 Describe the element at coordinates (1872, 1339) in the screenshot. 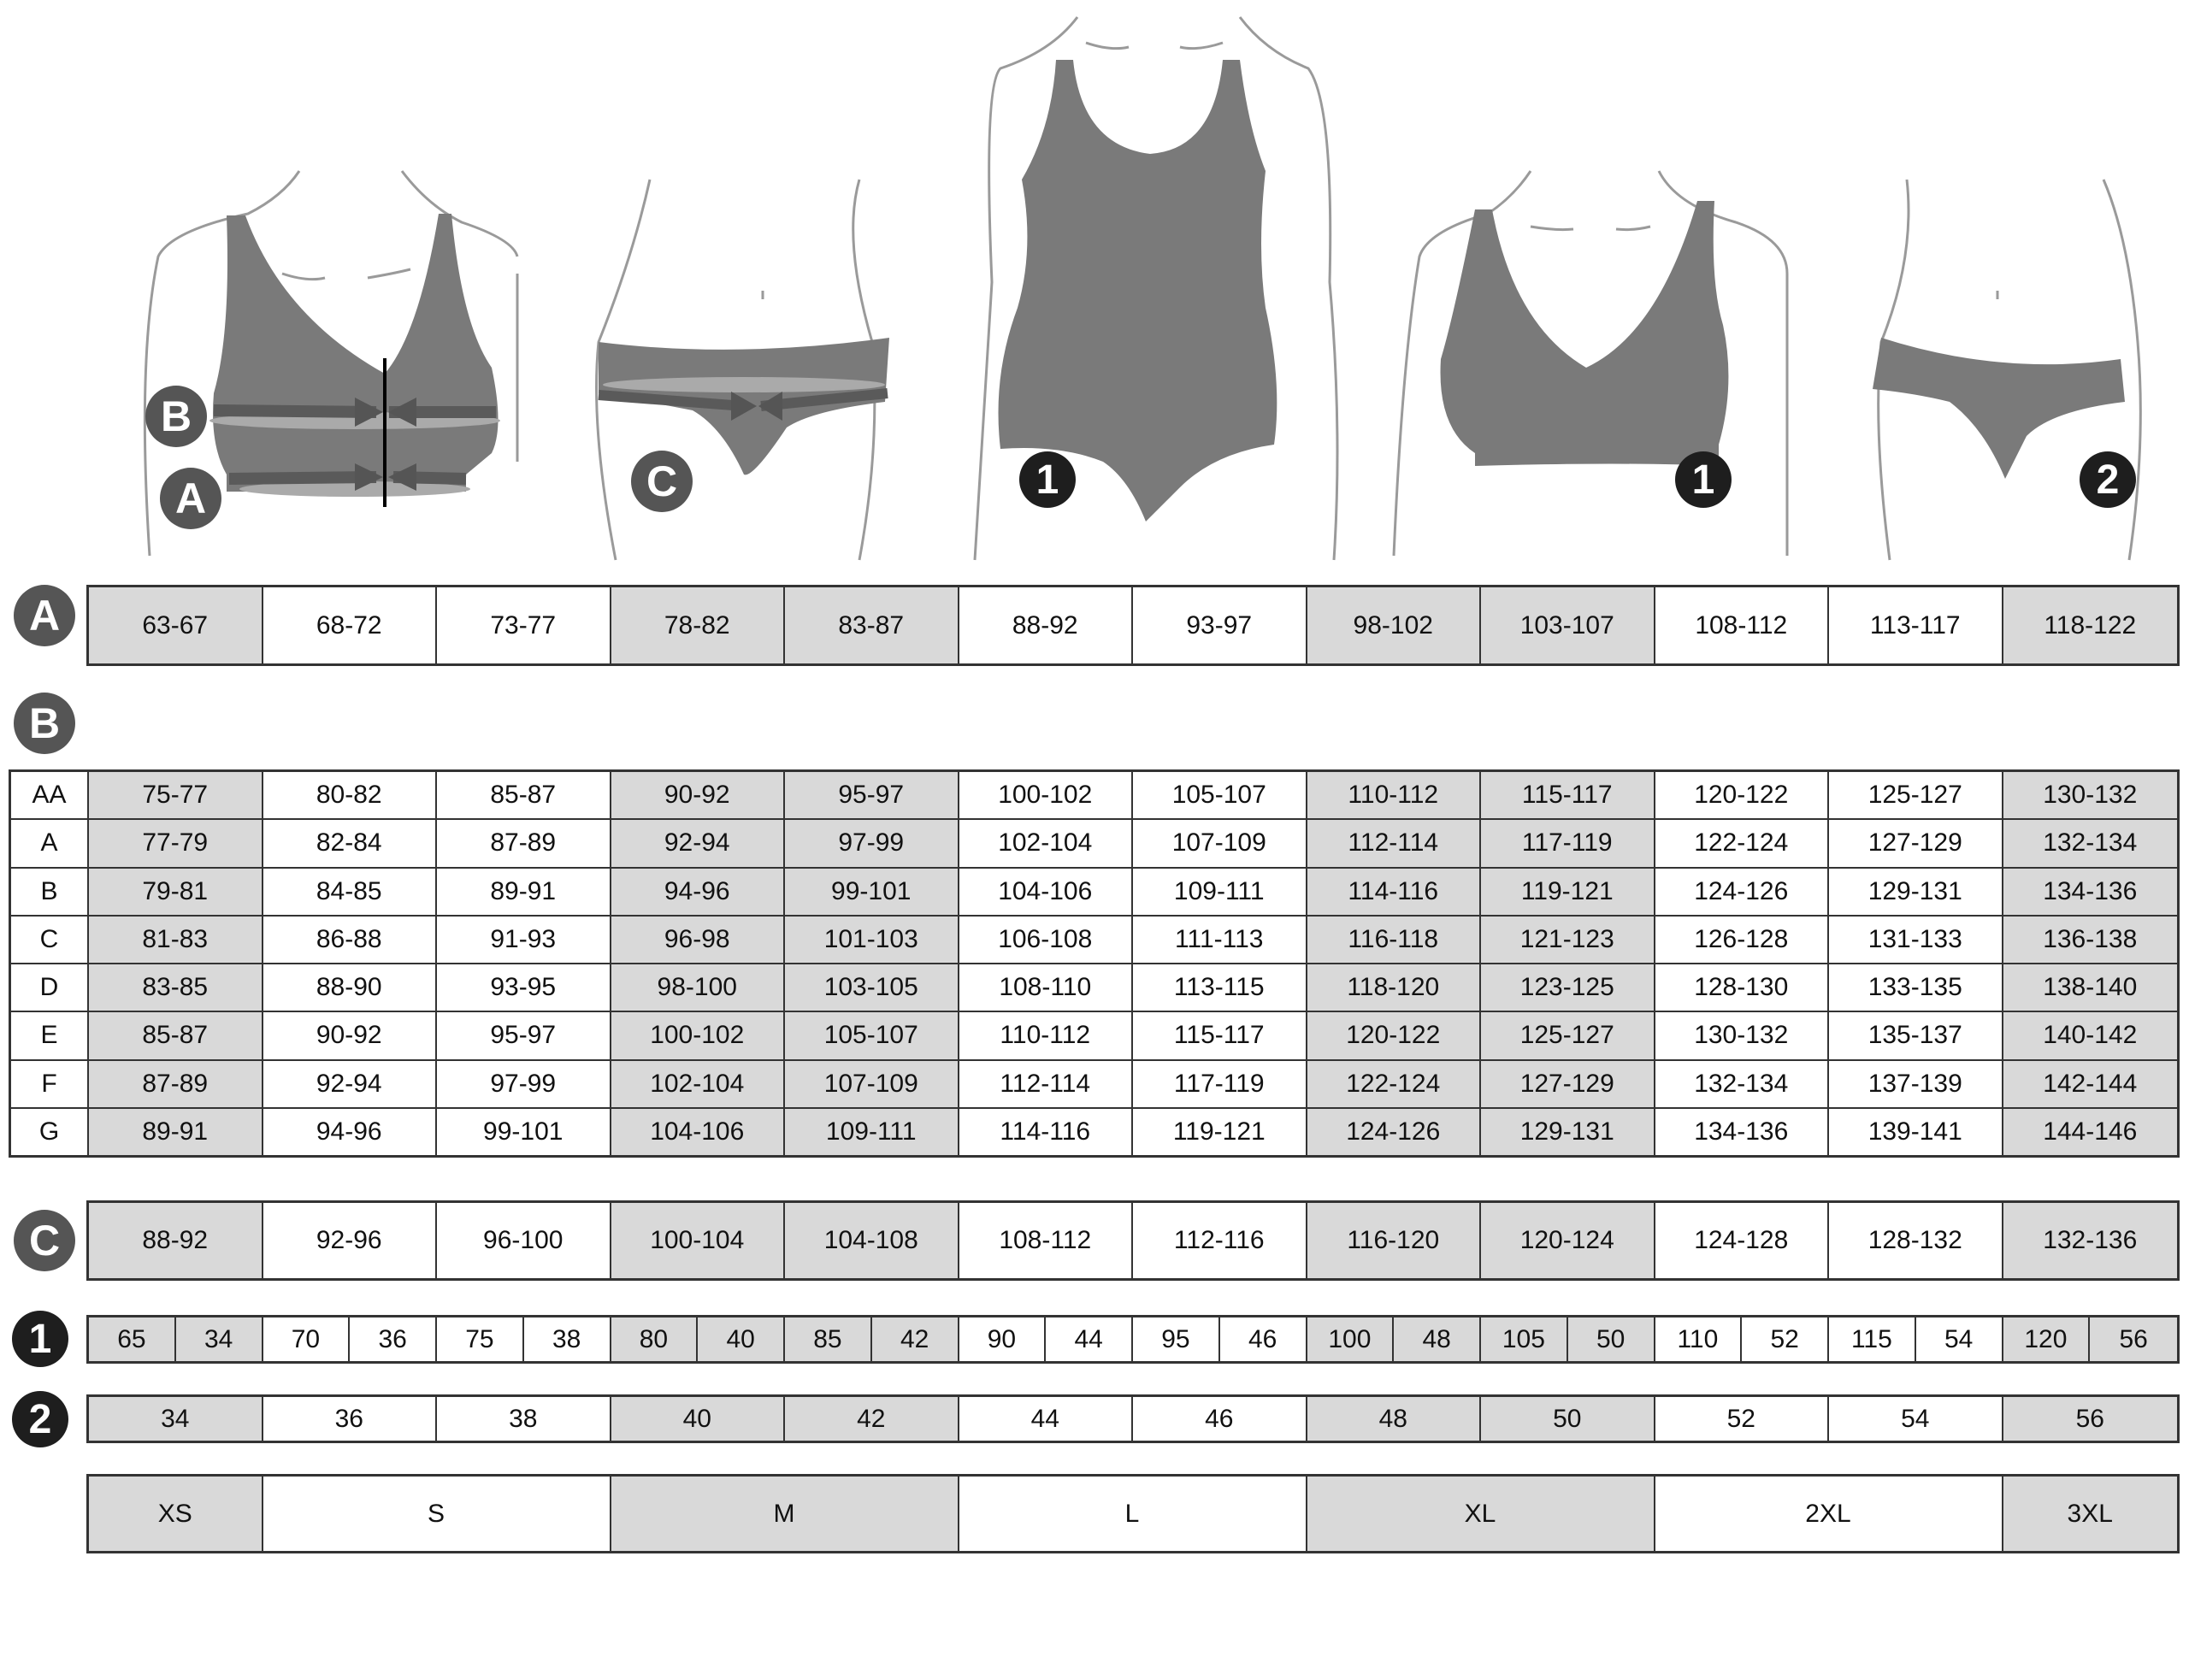

I see `size-1-cell: 115` at that location.